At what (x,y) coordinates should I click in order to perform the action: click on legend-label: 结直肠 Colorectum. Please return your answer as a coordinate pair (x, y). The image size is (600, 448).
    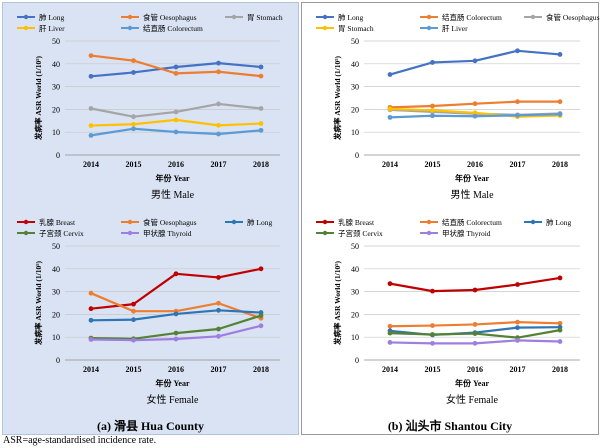
    Looking at the image, I should click on (472, 17).